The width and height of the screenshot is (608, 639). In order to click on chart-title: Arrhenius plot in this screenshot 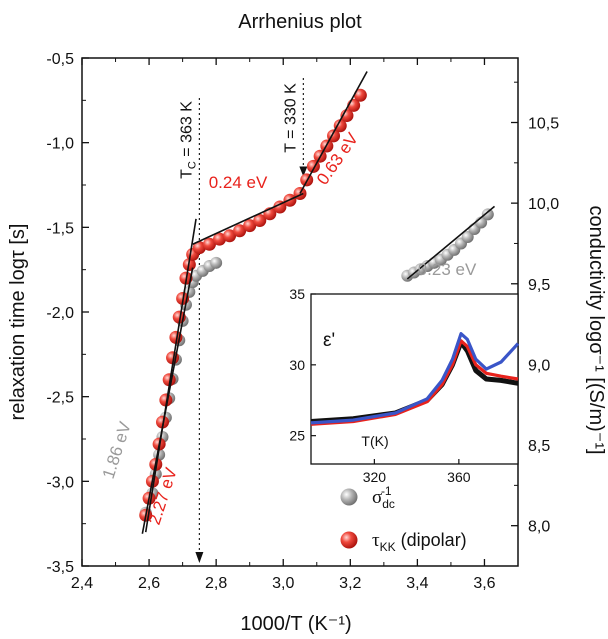, I will do `click(300, 22)`.